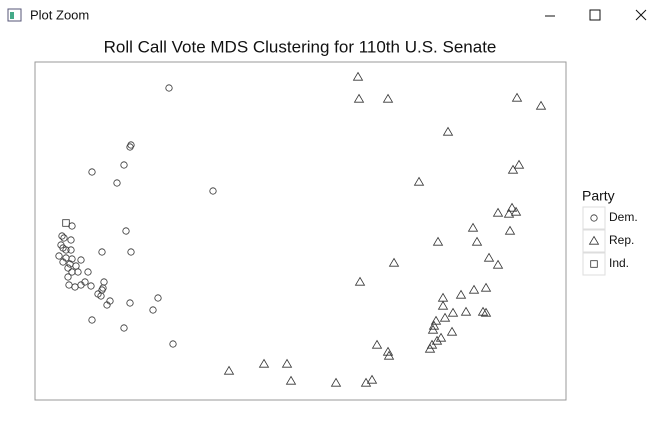 This screenshot has width=665, height=436. I want to click on legend-label: Ind., so click(619, 263).